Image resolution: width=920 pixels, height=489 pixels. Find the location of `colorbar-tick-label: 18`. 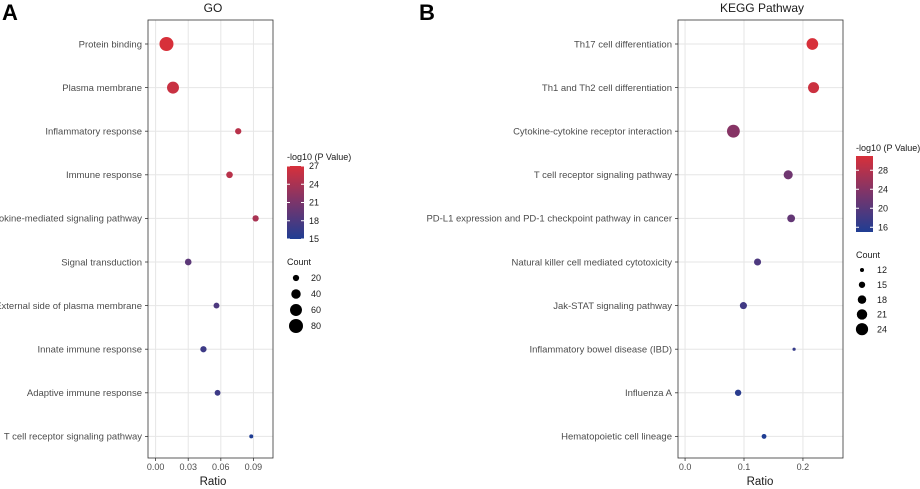

colorbar-tick-label: 18 is located at coordinates (314, 221).